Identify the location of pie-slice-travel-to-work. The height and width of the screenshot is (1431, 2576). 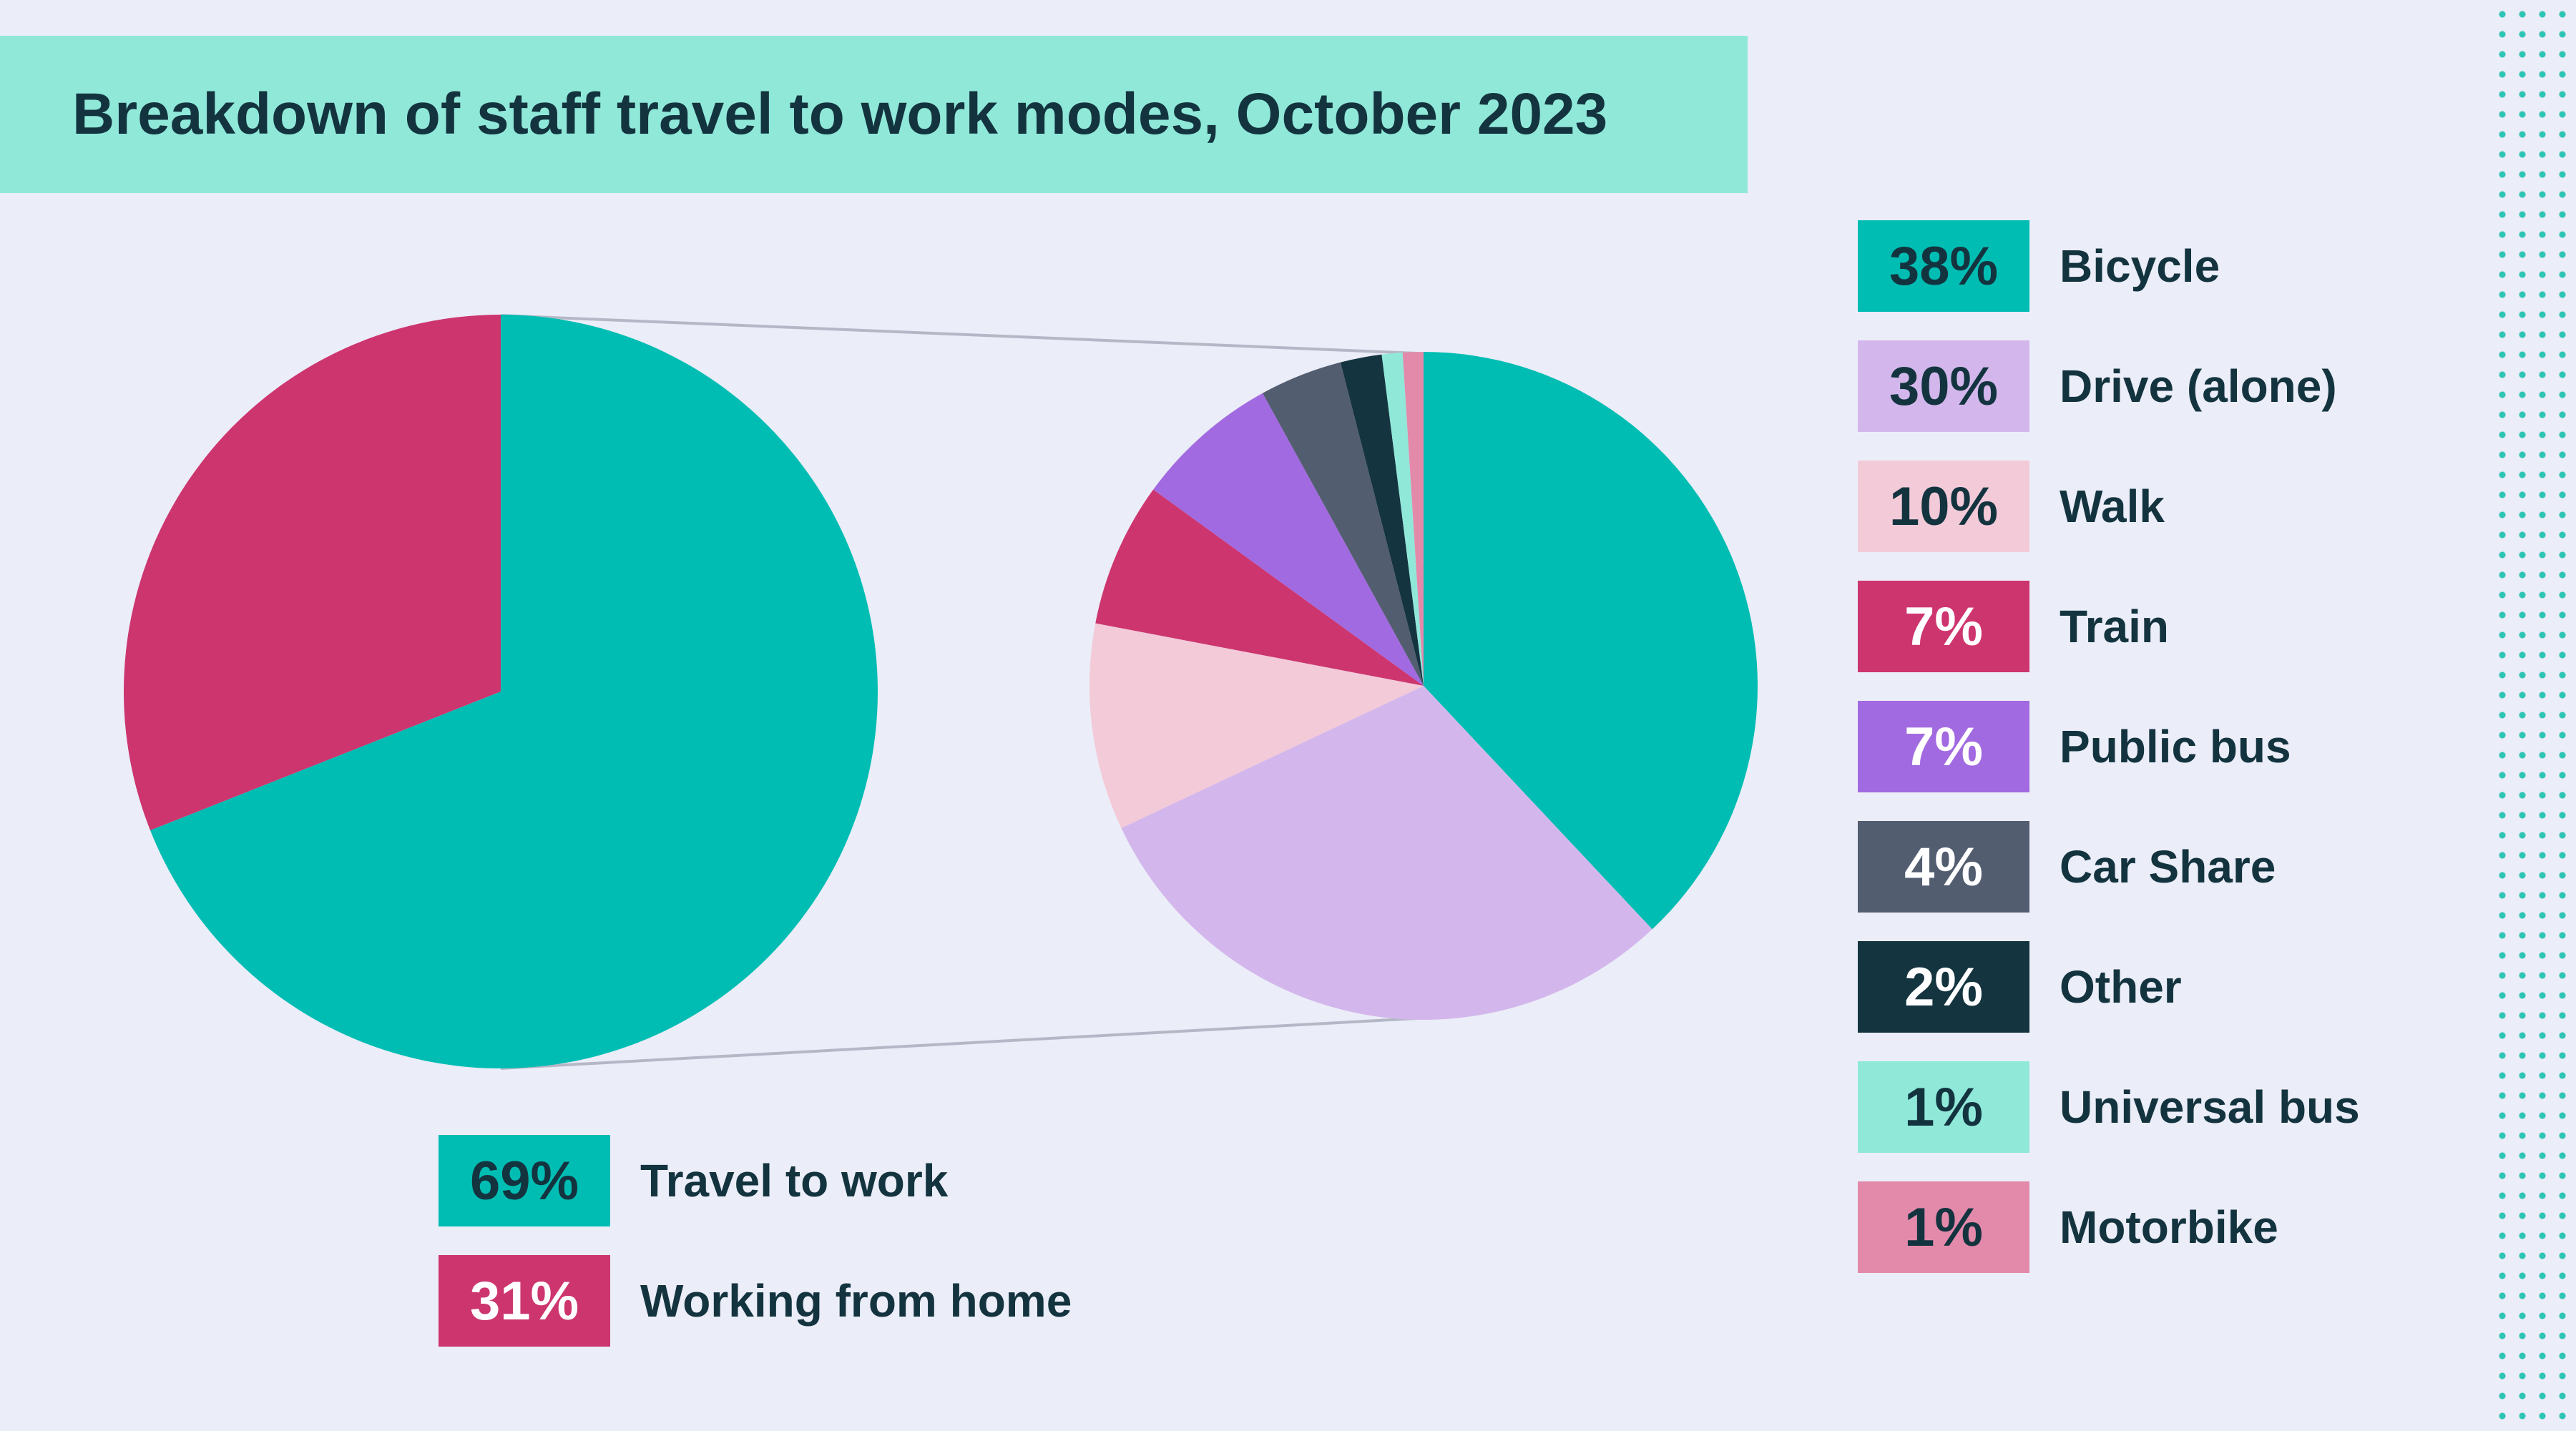
(514, 691).